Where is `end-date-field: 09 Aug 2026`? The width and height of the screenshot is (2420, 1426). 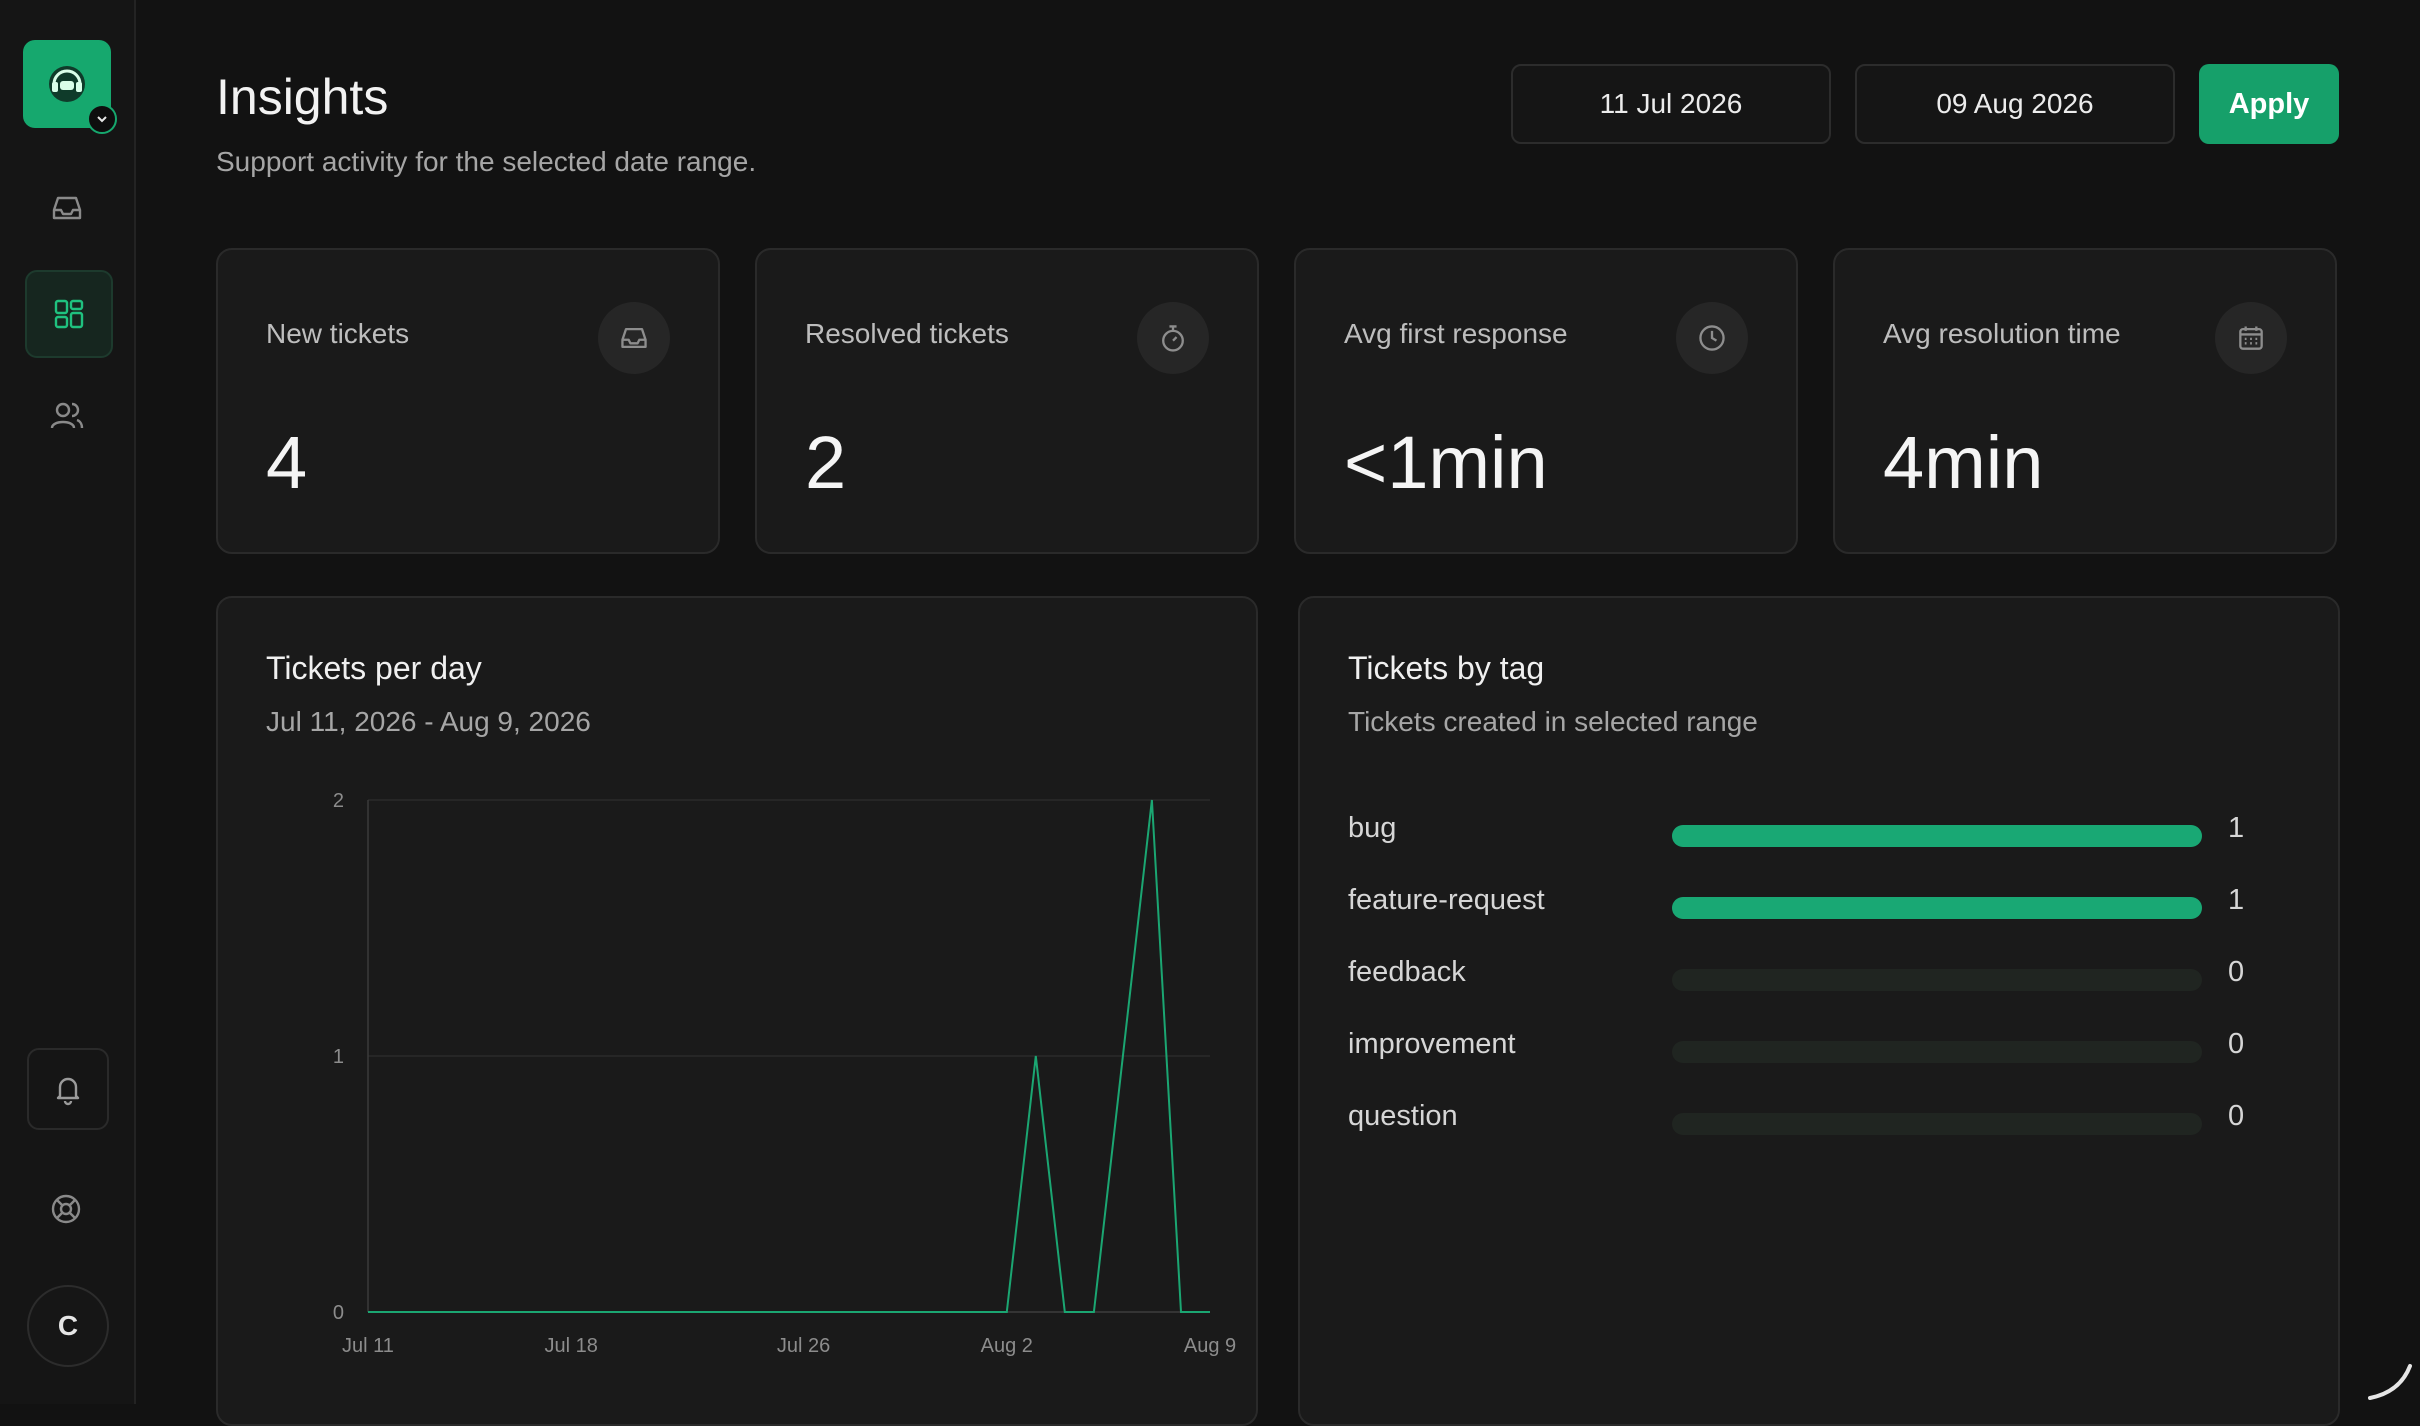
end-date-field: 09 Aug 2026 is located at coordinates (2015, 104).